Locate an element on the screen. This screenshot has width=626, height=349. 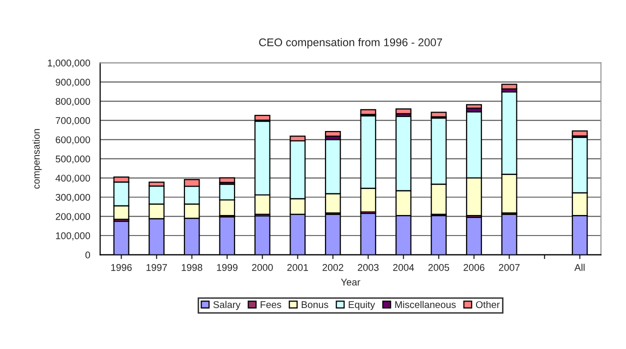
y-tick-label: 800,000 is located at coordinates (73, 102).